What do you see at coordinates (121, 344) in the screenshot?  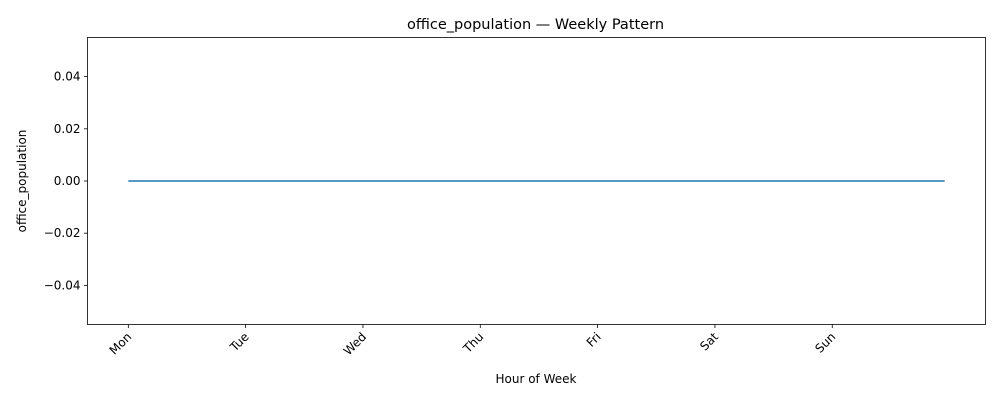 I see `x-tick-label: Mon` at bounding box center [121, 344].